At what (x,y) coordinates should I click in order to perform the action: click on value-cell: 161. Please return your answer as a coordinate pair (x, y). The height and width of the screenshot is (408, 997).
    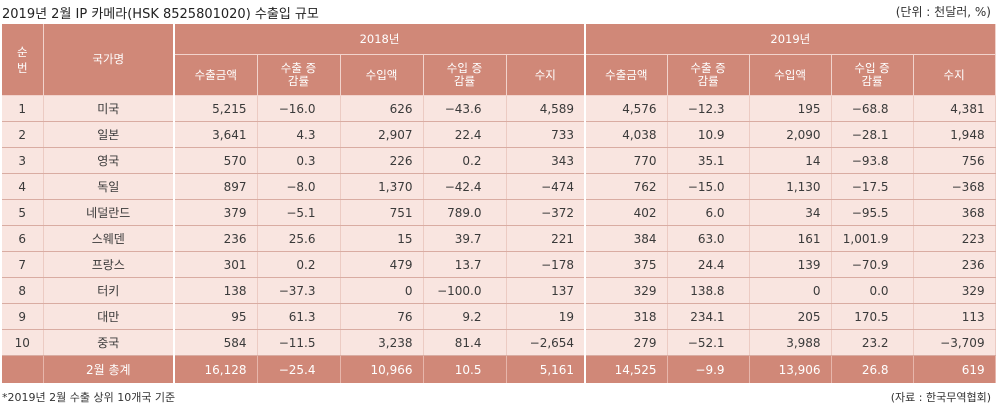
    Looking at the image, I should click on (790, 238).